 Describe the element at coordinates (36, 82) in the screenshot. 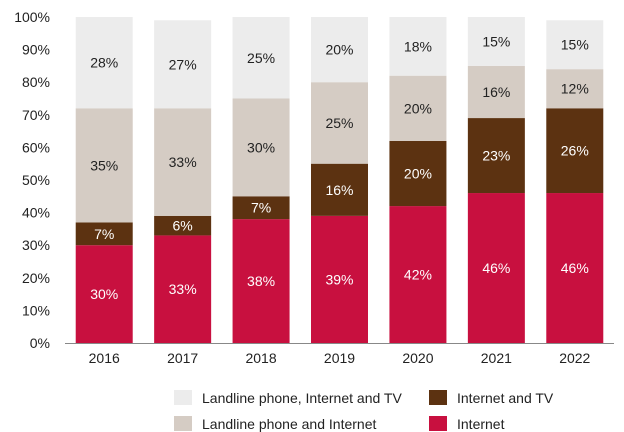

I see `y-tick-label: 80%` at that location.